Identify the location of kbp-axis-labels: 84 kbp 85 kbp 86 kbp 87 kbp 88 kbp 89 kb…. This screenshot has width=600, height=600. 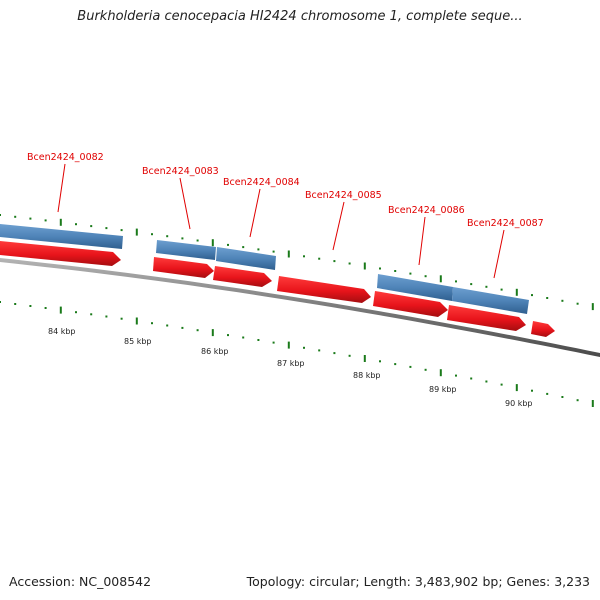
(290, 367).